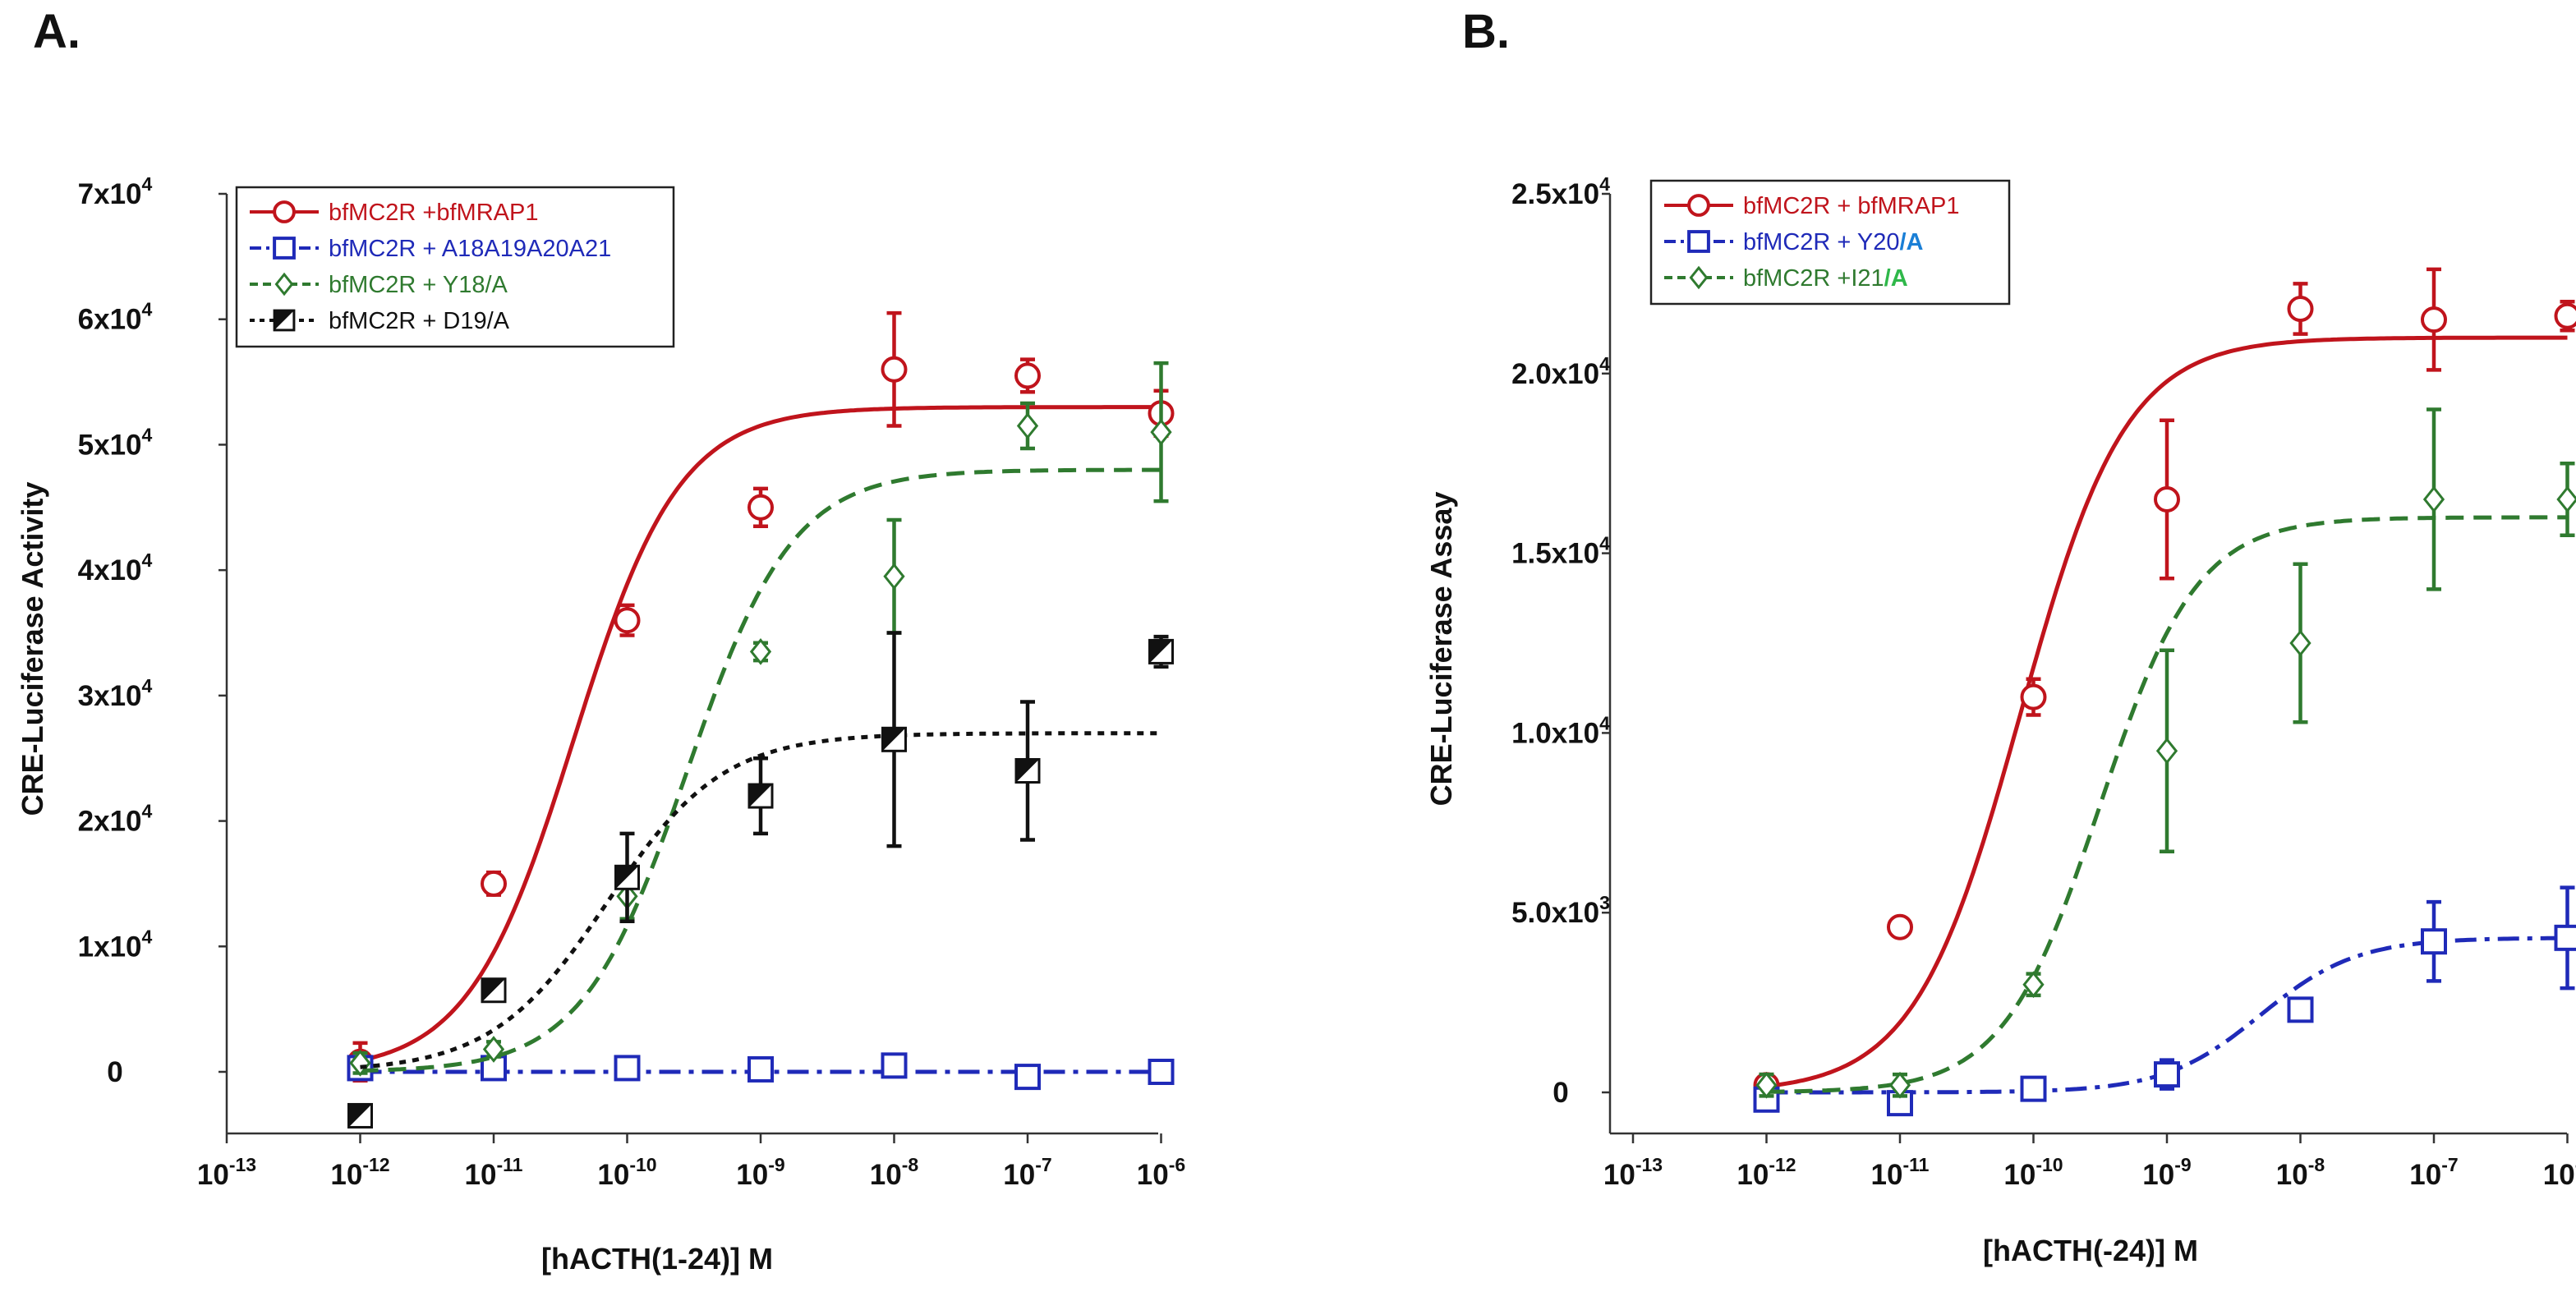 The height and width of the screenshot is (1301, 2576). Describe the element at coordinates (1560, 551) in the screenshot. I see `y-tick-label: 1.5x10⁴` at that location.